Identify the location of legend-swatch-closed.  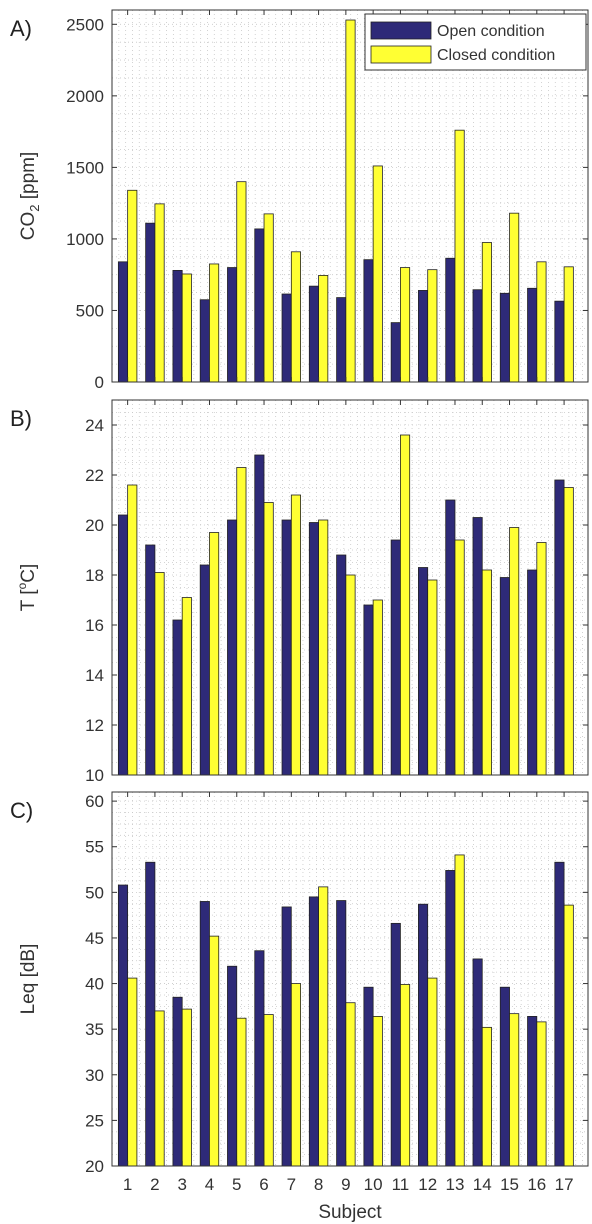
(401, 54).